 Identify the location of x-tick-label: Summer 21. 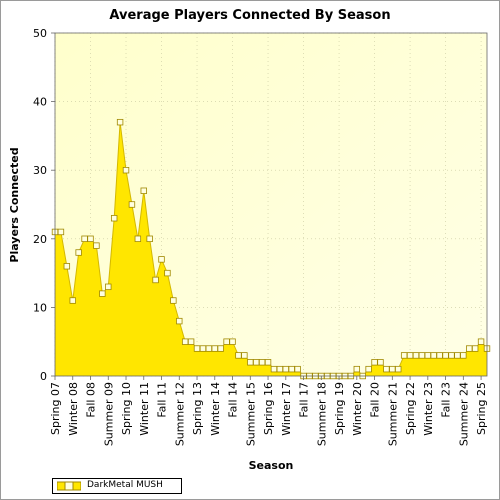
(392, 414).